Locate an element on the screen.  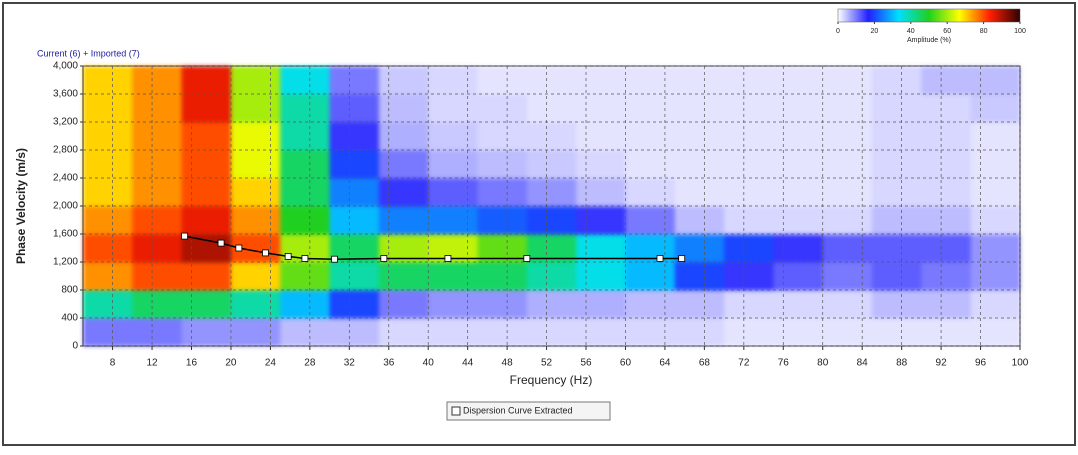
checkbox is located at coordinates (456, 411).